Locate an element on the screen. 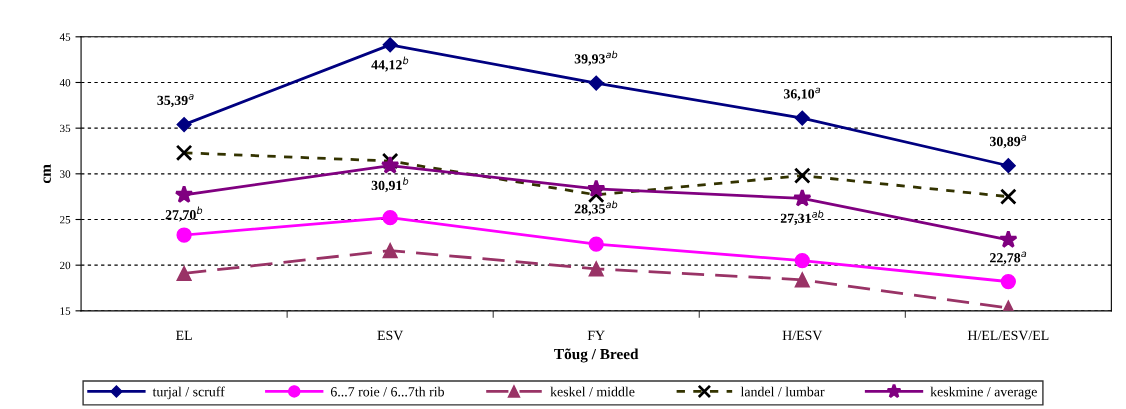  y-tick-label: 15 is located at coordinates (65, 311).